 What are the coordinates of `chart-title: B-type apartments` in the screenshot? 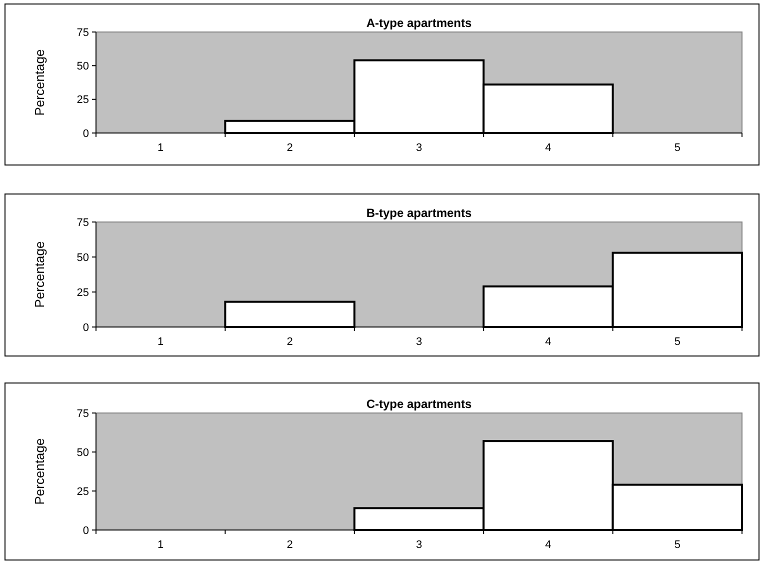 It's located at (419, 213).